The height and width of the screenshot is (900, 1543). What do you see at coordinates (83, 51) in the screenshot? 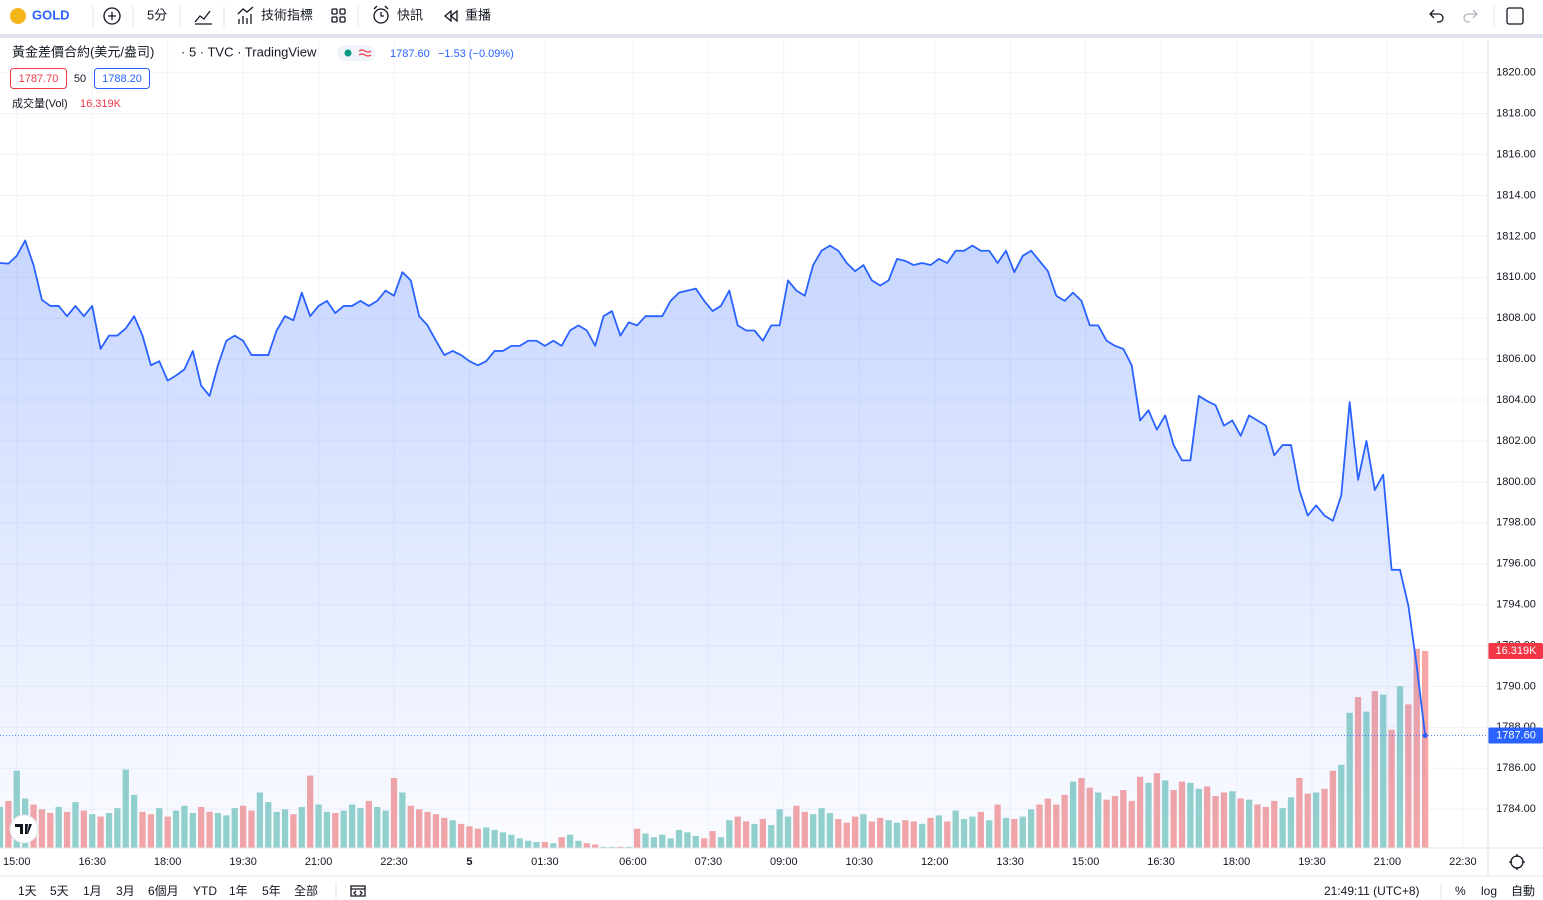
I see `legend-title: 黃金差價合約(美元/盎司)` at bounding box center [83, 51].